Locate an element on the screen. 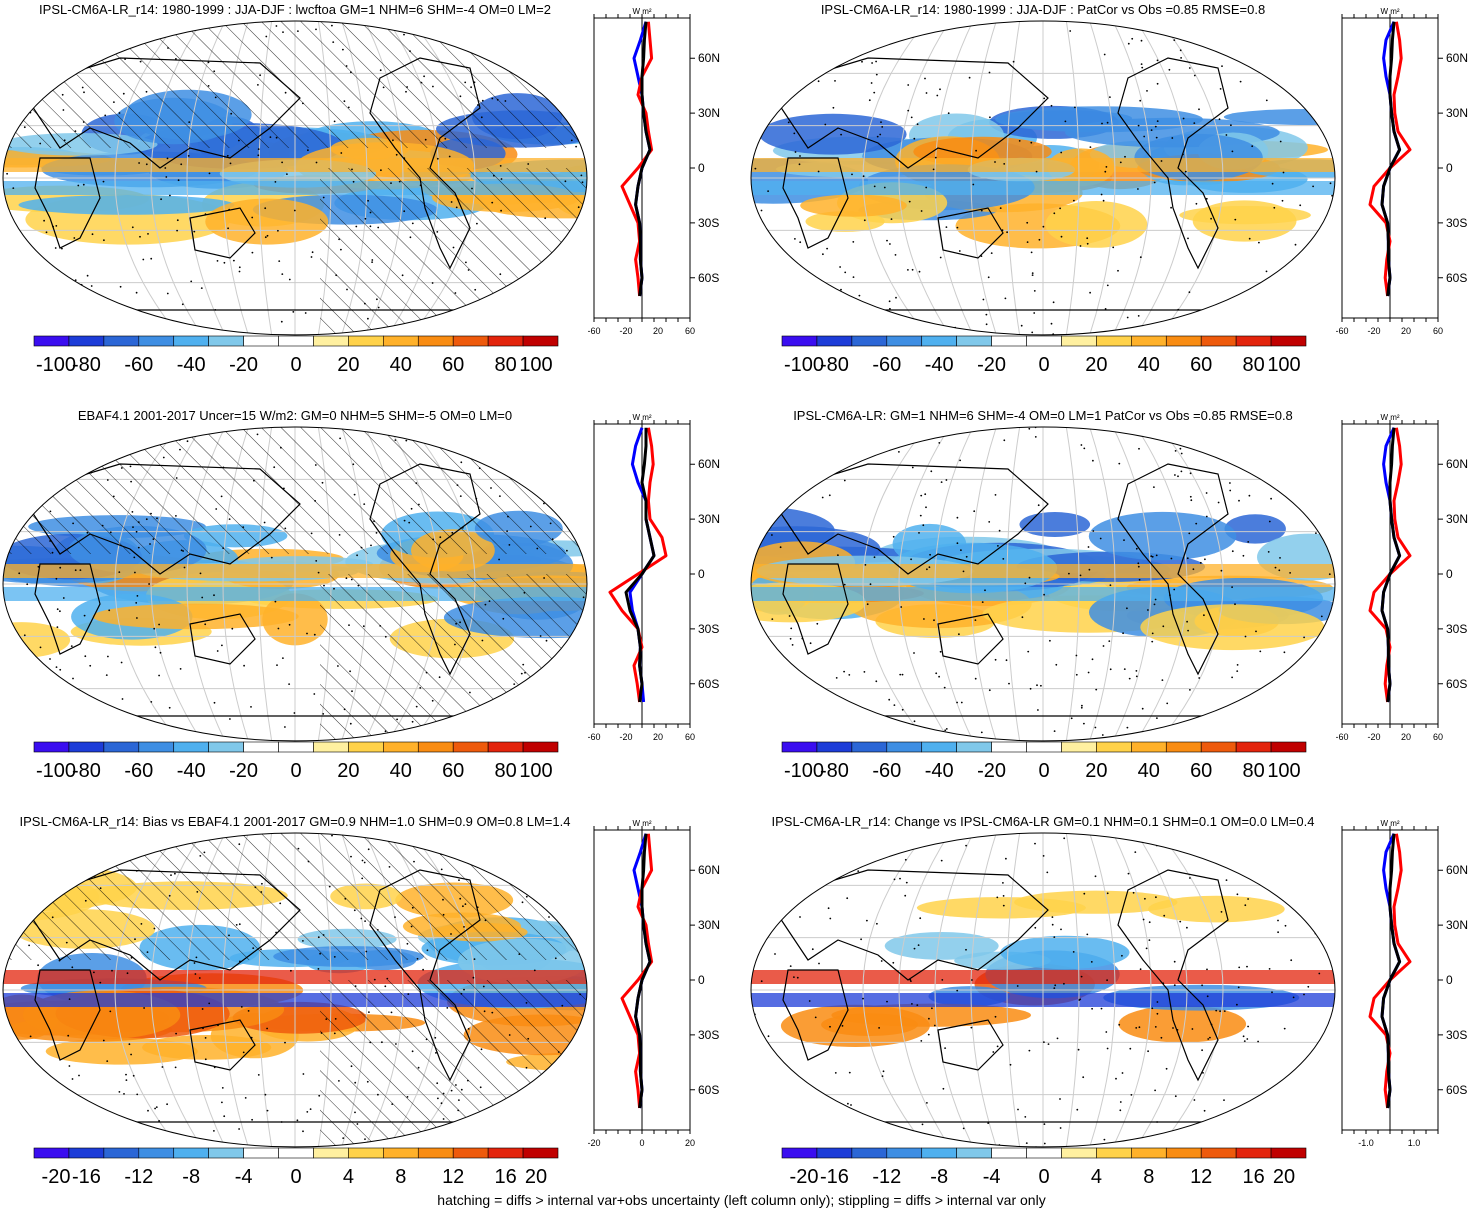 Image resolution: width=1483 pixels, height=1215 pixels. profile-x-tick-label: -60 is located at coordinates (1342, 737).